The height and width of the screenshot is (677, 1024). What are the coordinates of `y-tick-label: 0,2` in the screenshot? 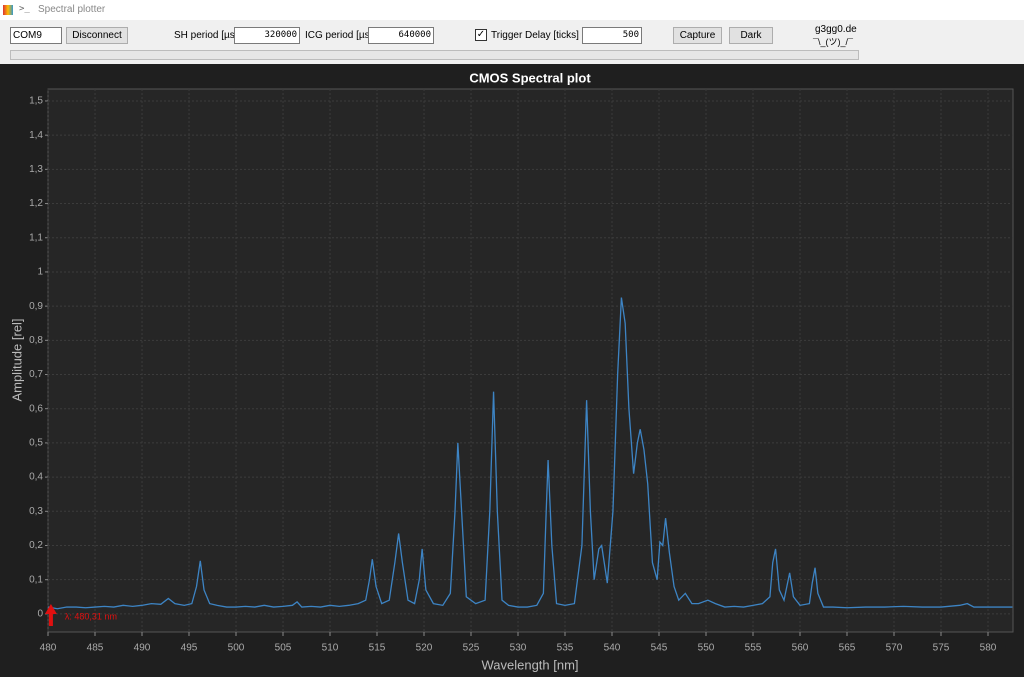 It's located at (36, 545).